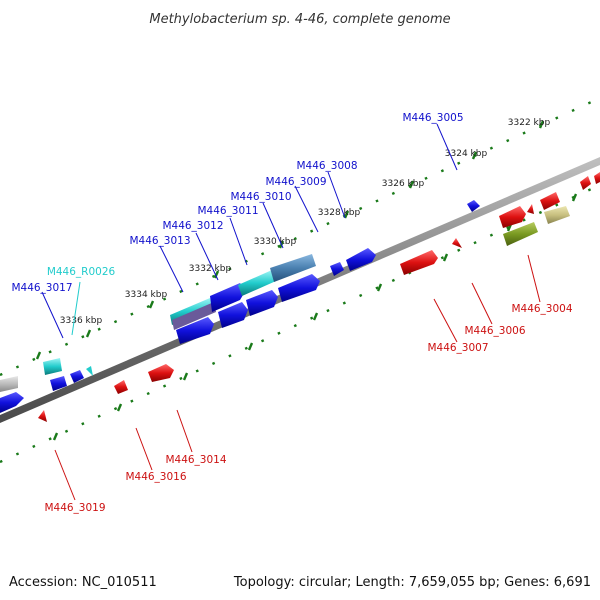 The width and height of the screenshot is (600, 600). Describe the element at coordinates (210, 269) in the screenshot. I see `scale-label: 3332 kbp` at that location.